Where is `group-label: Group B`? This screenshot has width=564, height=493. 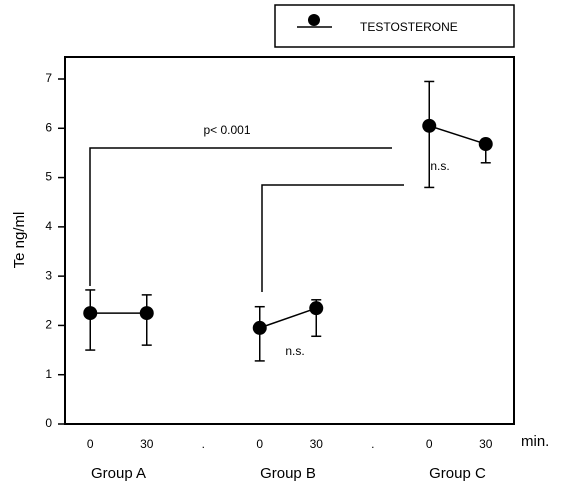 group-label: Group B is located at coordinates (288, 473).